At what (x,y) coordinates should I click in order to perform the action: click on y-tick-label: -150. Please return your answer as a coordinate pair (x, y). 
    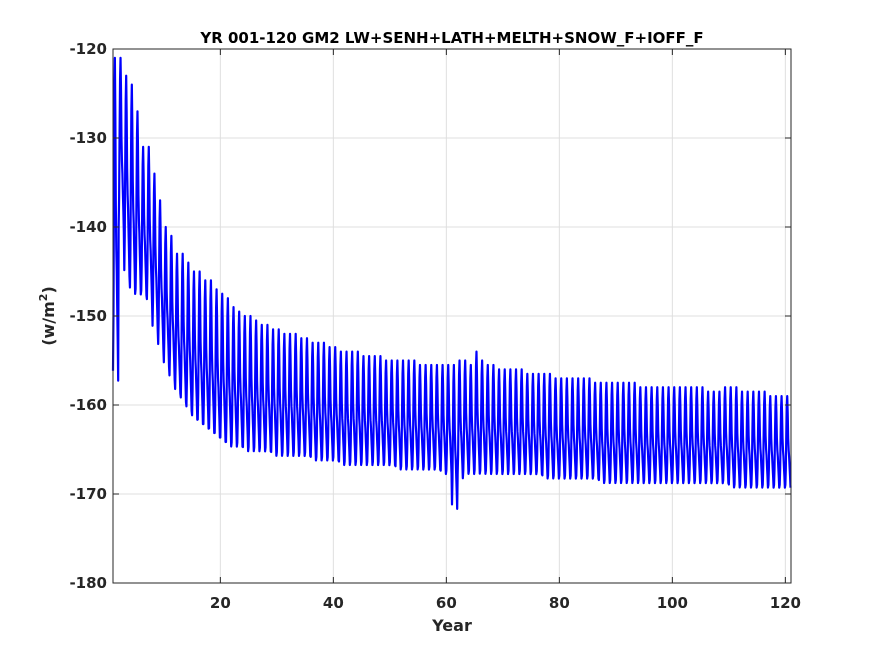
    Looking at the image, I should click on (88, 316).